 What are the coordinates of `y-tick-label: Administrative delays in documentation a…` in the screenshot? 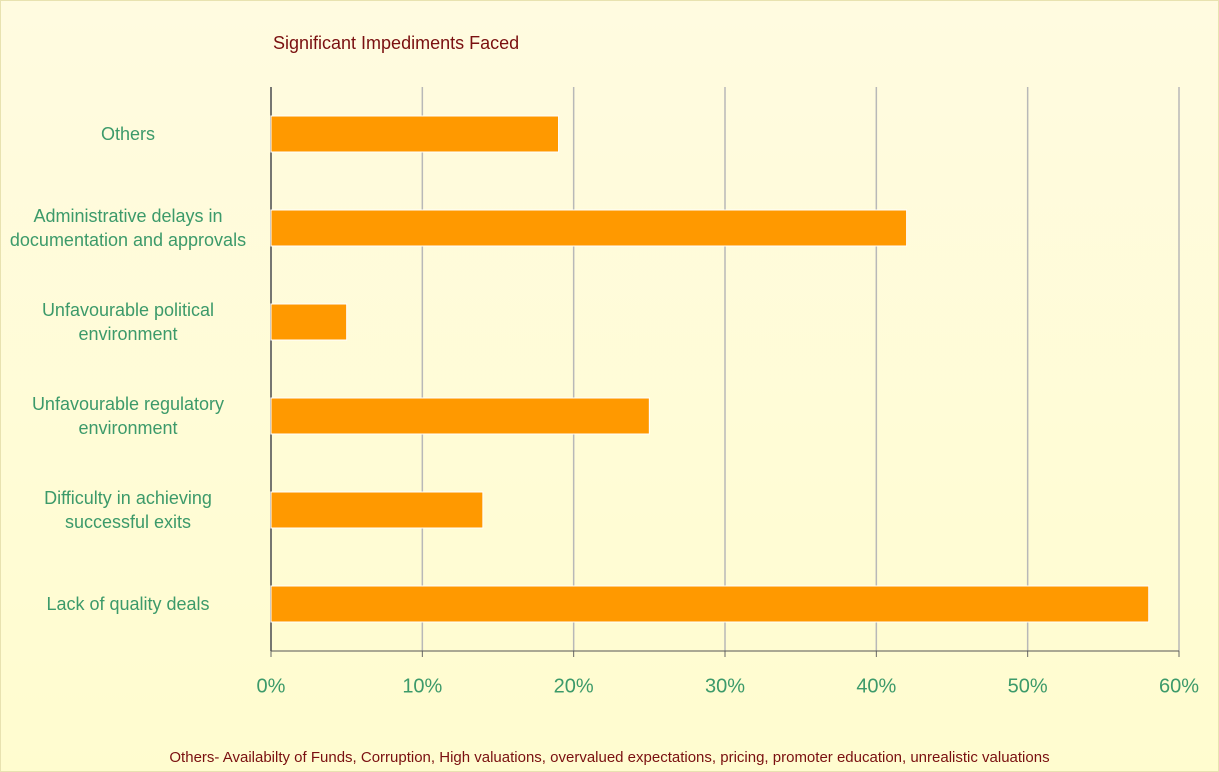 It's located at (128, 228).